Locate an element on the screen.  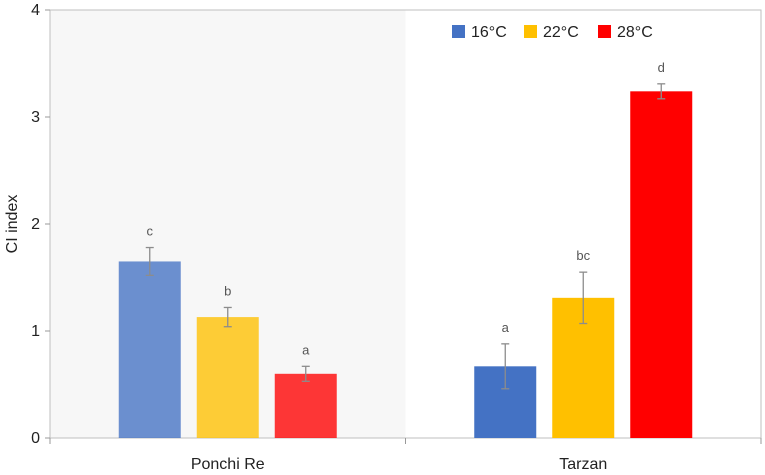
significance-label: bc is located at coordinates (583, 255).